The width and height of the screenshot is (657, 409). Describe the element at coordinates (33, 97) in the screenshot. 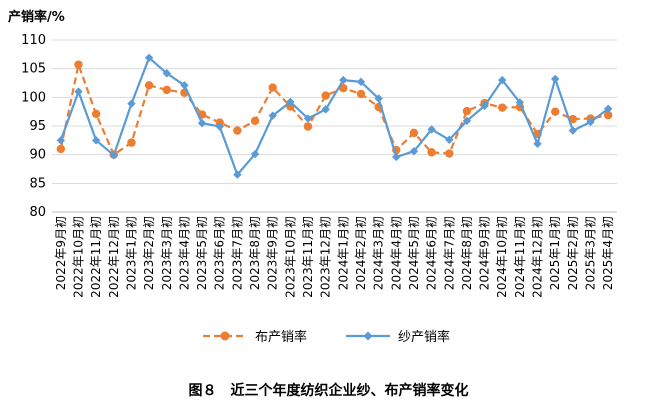

I see `y-tick-label: 100` at that location.